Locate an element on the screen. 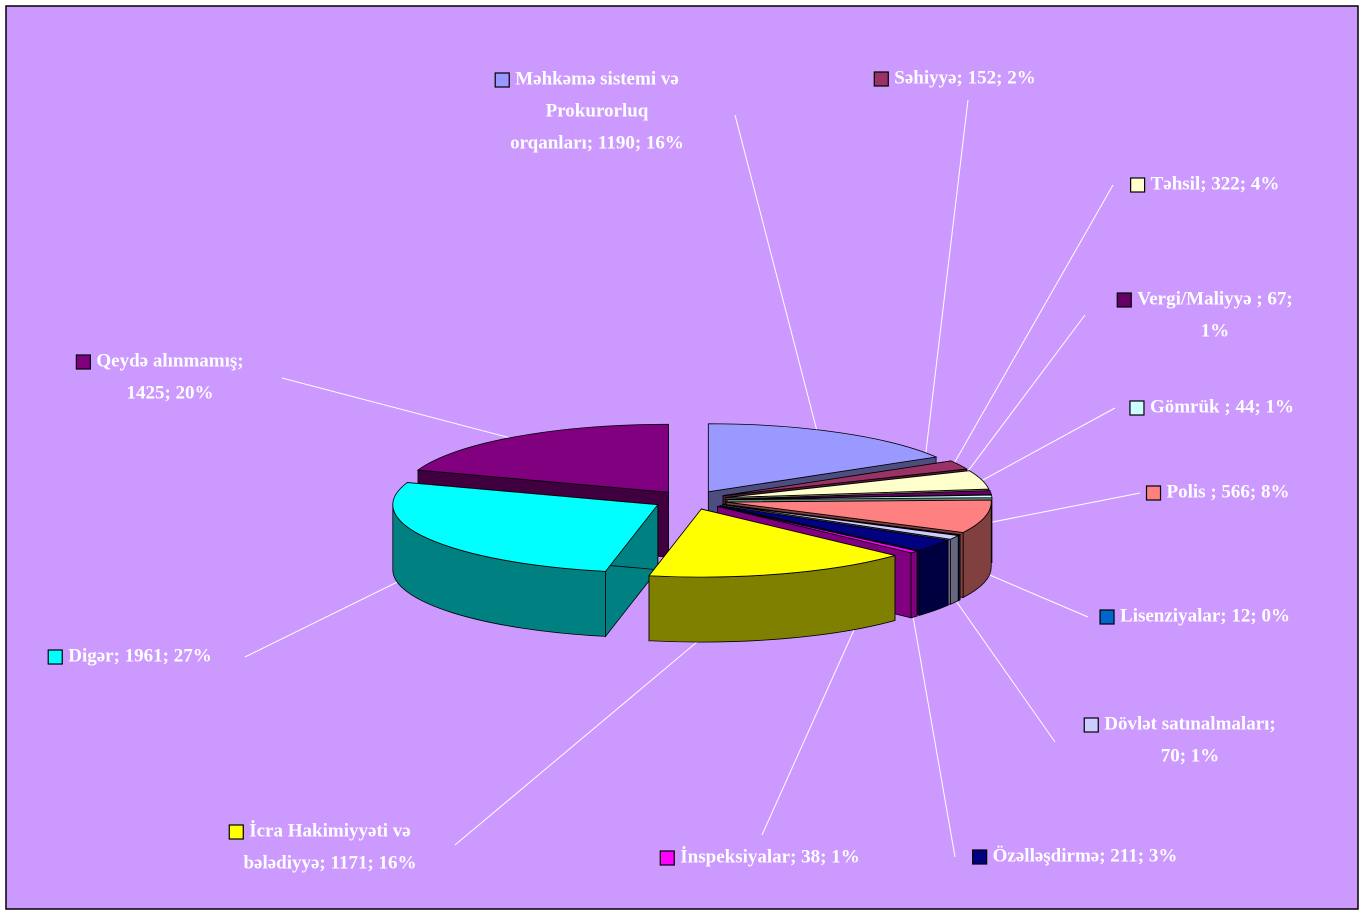  data-label: Gömrük ; 44; 1% is located at coordinates (1222, 406).